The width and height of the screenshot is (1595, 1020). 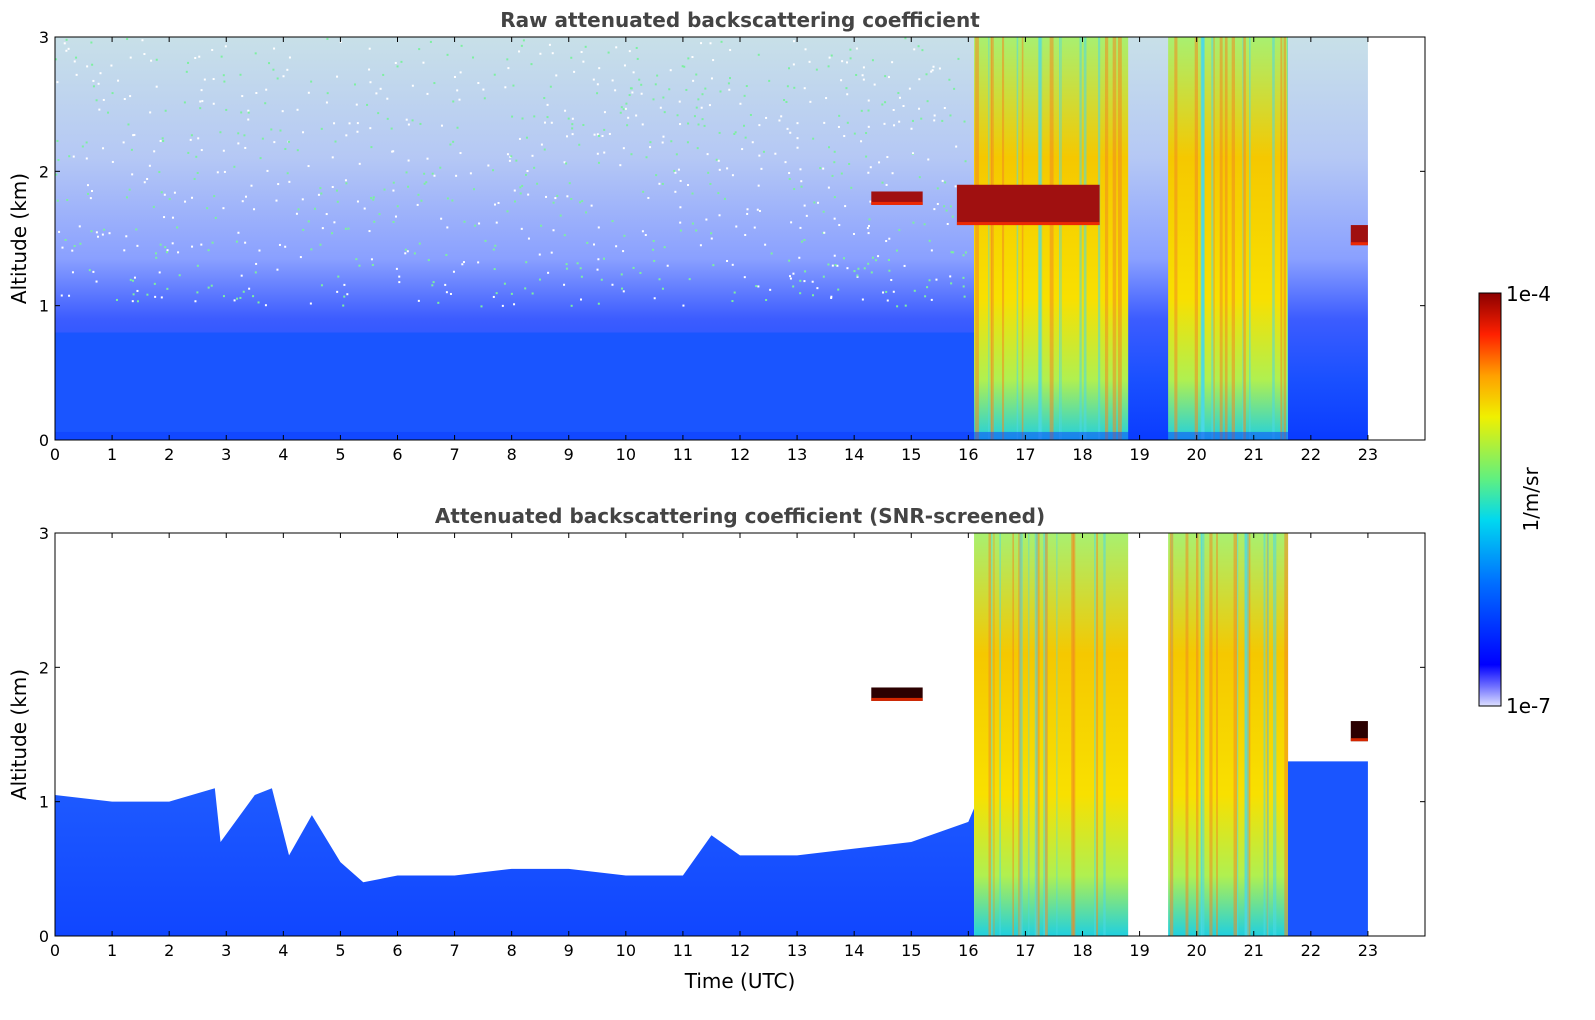 What do you see at coordinates (44, 306) in the screenshot?
I see `y-tick-label: 1` at bounding box center [44, 306].